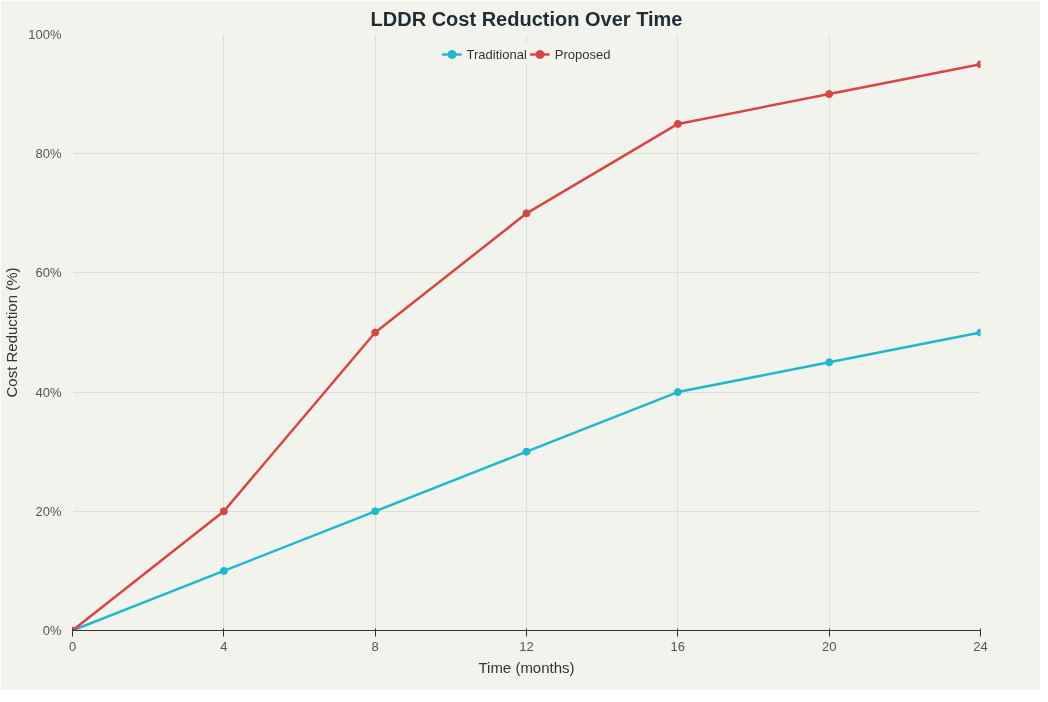 The width and height of the screenshot is (1048, 702). I want to click on y-tick-label: 60%, so click(48, 273).